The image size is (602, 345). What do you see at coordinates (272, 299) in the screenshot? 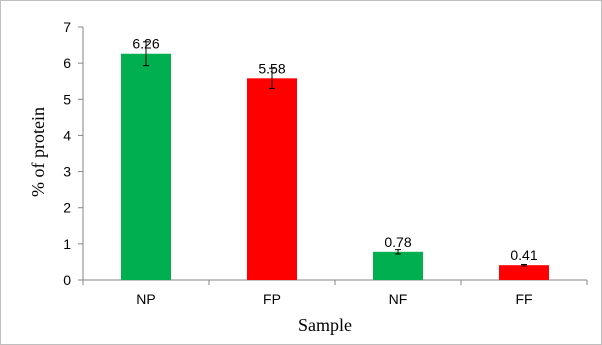
I see `x-tick-label-fp: FP` at bounding box center [272, 299].